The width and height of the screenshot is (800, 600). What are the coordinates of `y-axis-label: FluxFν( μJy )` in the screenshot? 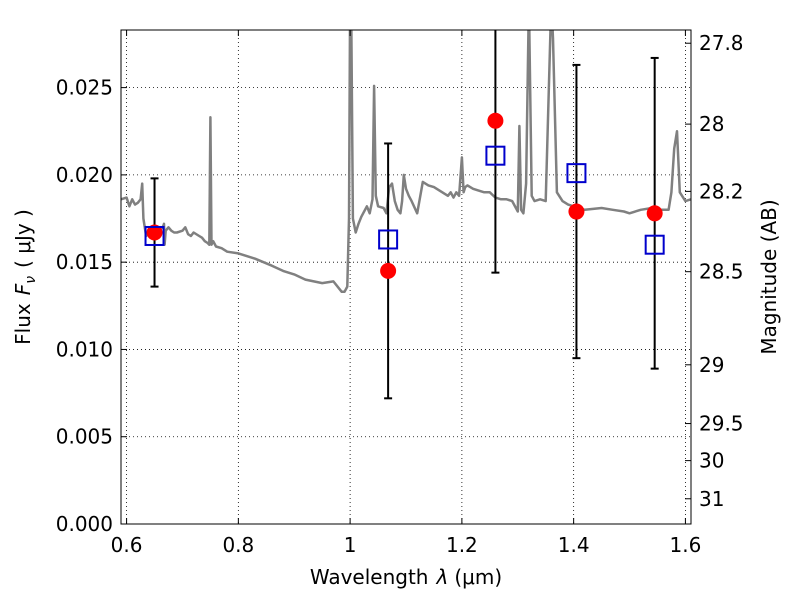 It's located at (25, 277).